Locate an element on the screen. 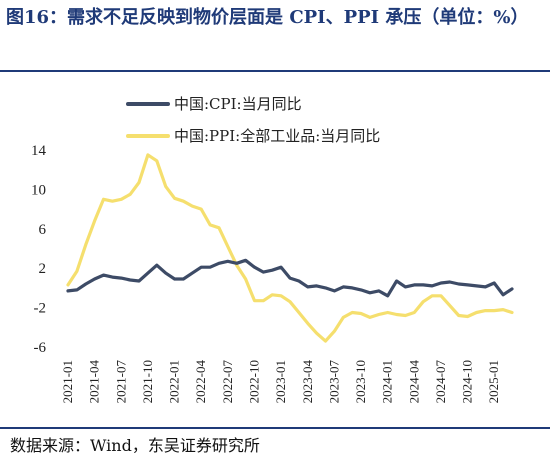  y-tick-label: 6 is located at coordinates (43, 230).